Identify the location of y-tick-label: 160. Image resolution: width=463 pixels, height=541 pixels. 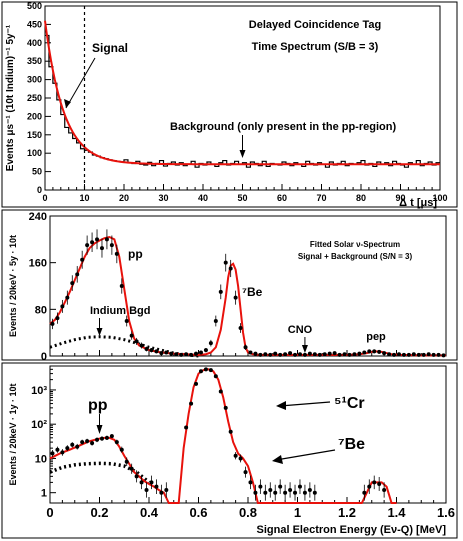
(38, 264).